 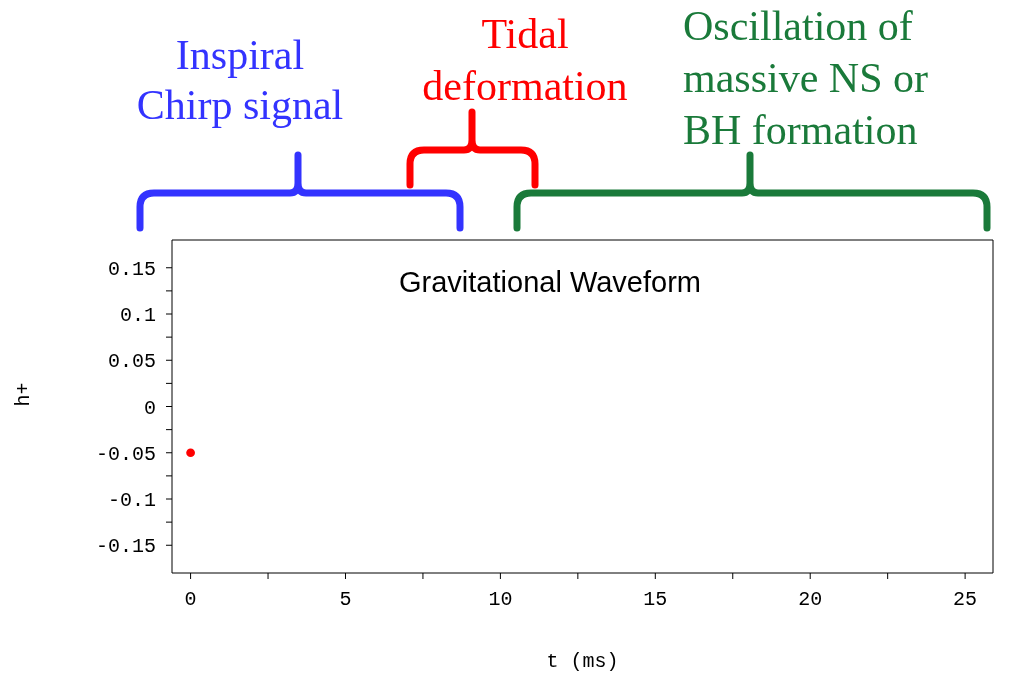 I want to click on y-tick-label: -0.1, so click(x=131, y=501).